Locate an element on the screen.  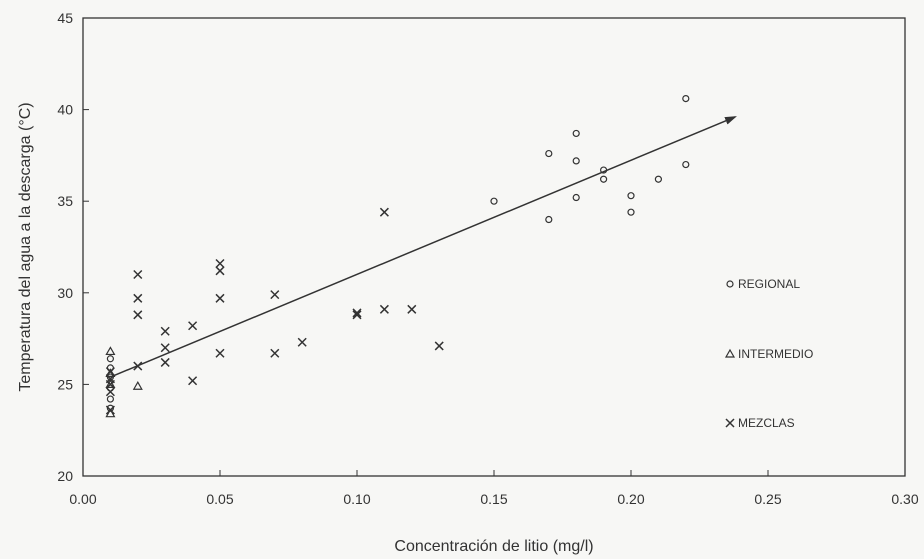
y-tick-label: 25 is located at coordinates (65, 384).